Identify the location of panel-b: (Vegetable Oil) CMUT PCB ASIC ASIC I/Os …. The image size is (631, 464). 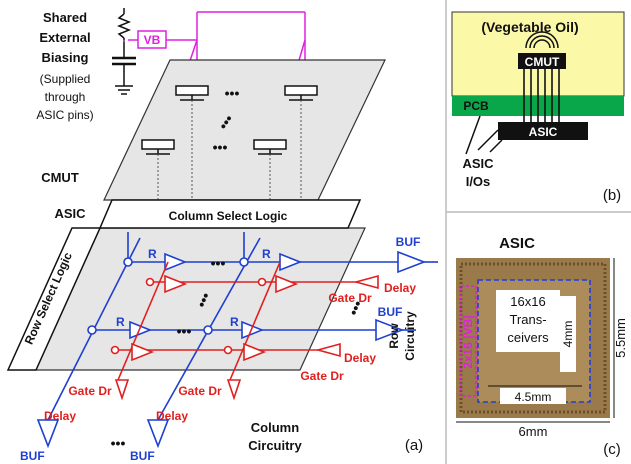
(538, 107).